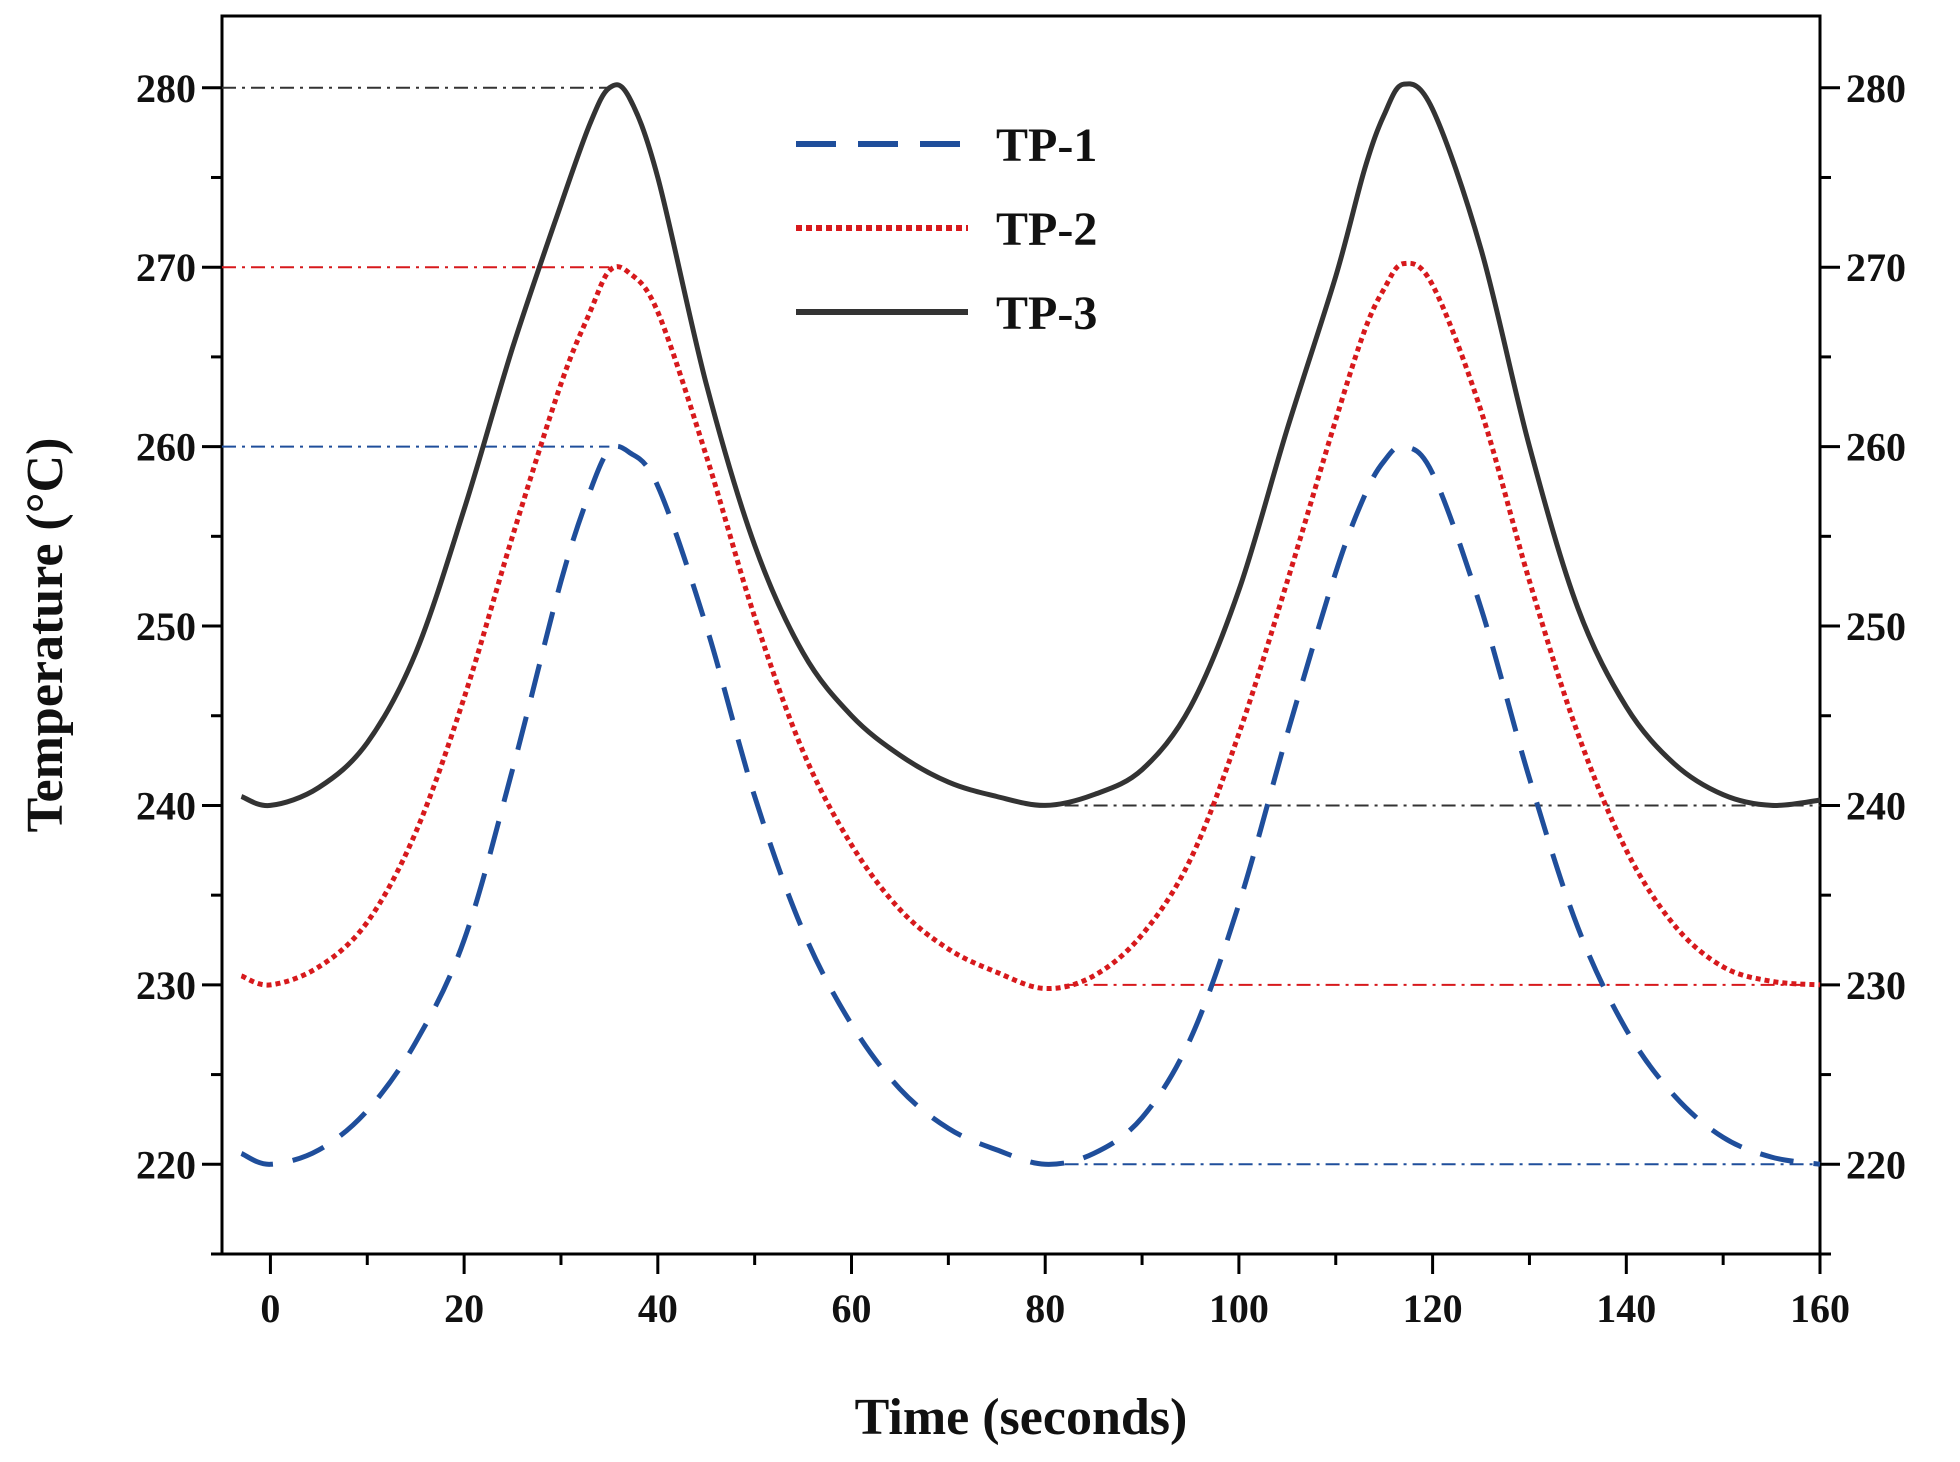 Image resolution: width=1960 pixels, height=1462 pixels. I want to click on x-tick-label: 160, so click(1820, 1308).